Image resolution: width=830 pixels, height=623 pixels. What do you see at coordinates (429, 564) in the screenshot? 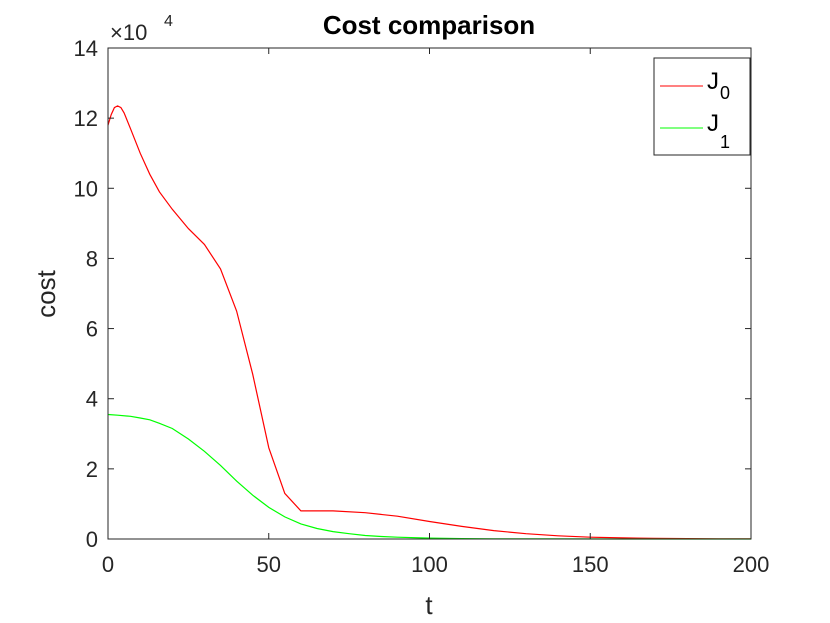
I see `x-tick-label: 100` at bounding box center [429, 564].